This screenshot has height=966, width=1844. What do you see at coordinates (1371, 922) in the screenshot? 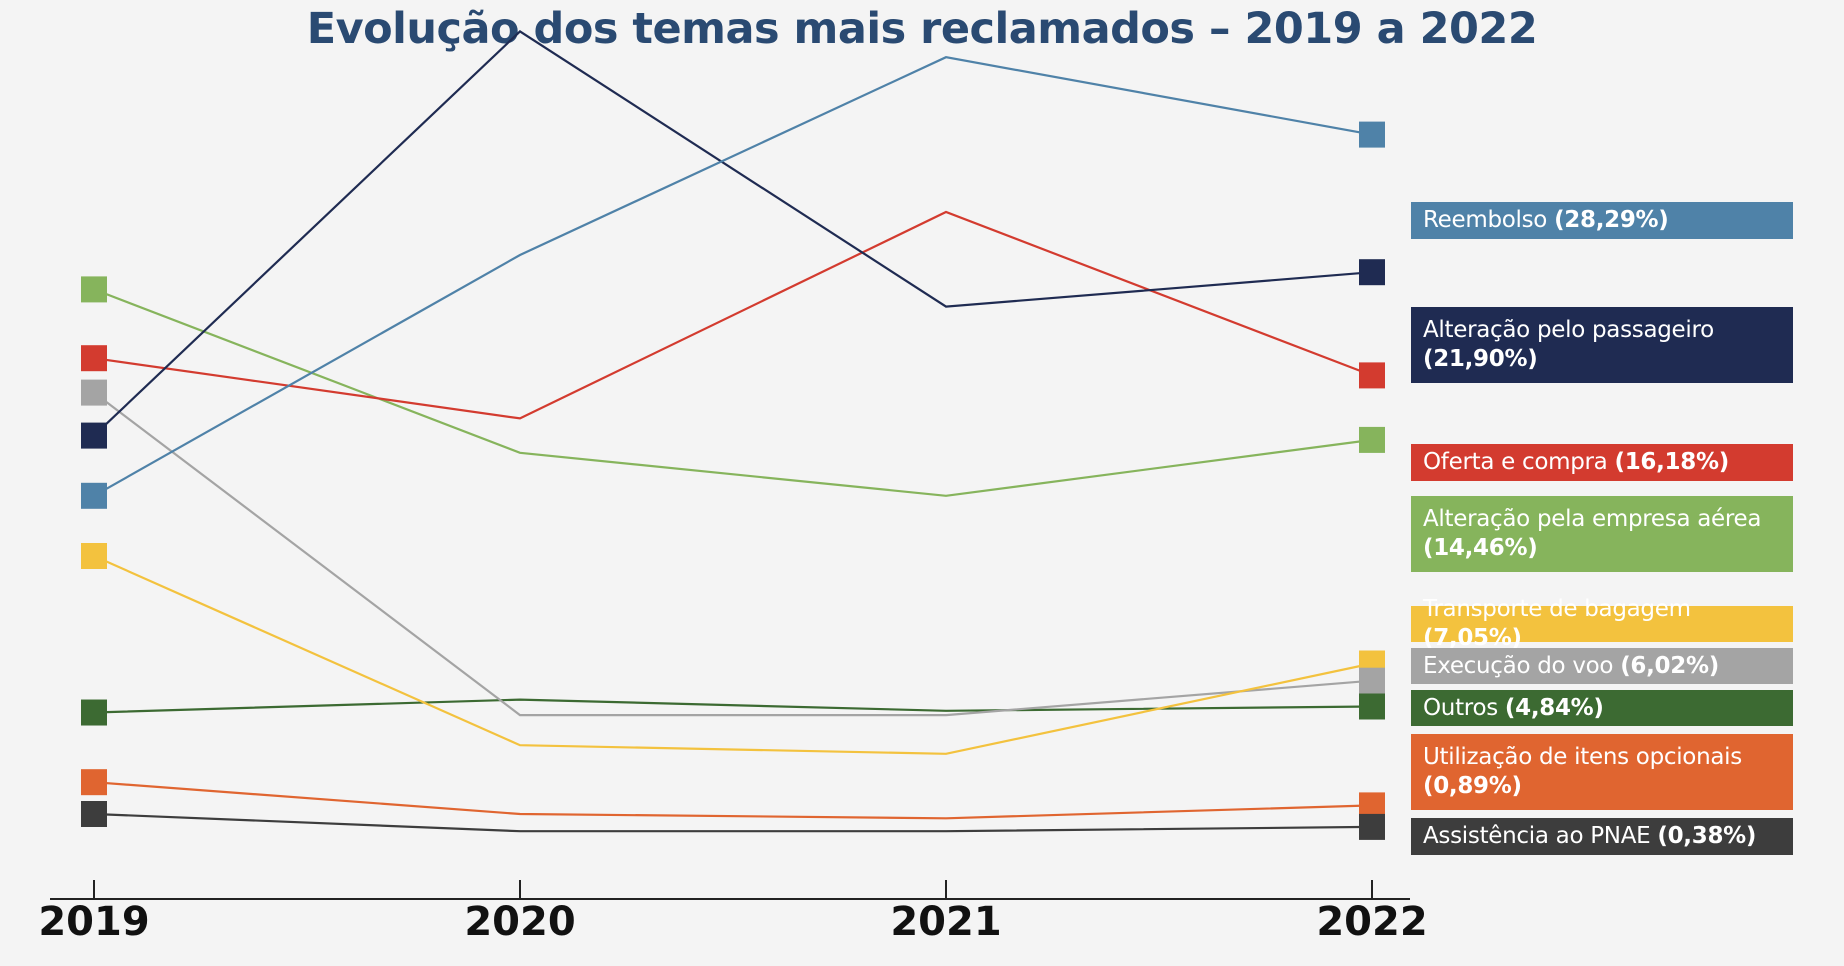
I see `x-tick-label-2022: 2022` at bounding box center [1371, 922].